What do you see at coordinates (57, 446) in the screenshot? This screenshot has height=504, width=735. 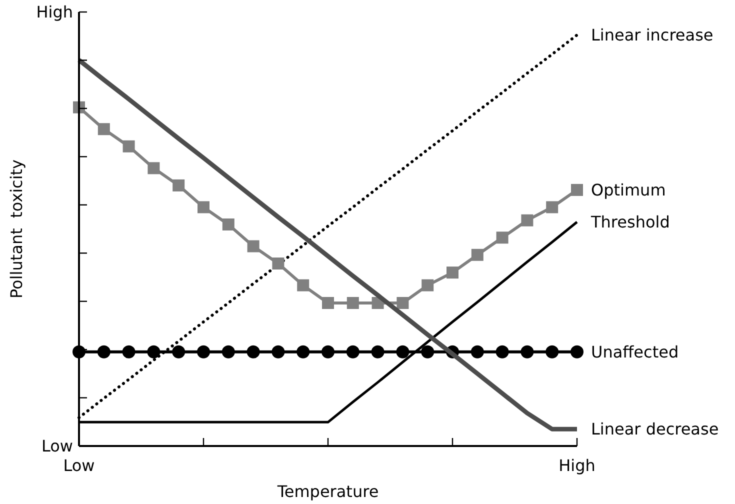 I see `text: Low` at bounding box center [57, 446].